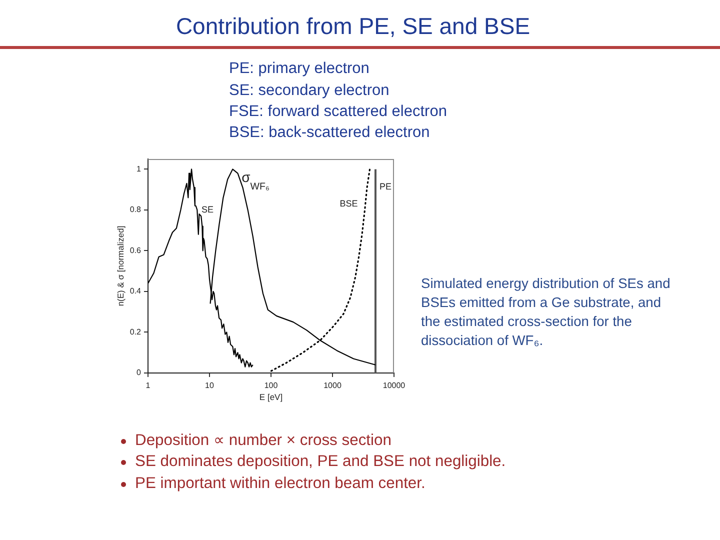 The image size is (720, 540). What do you see at coordinates (333, 385) in the screenshot?
I see `x-tick-label: 1000` at bounding box center [333, 385].